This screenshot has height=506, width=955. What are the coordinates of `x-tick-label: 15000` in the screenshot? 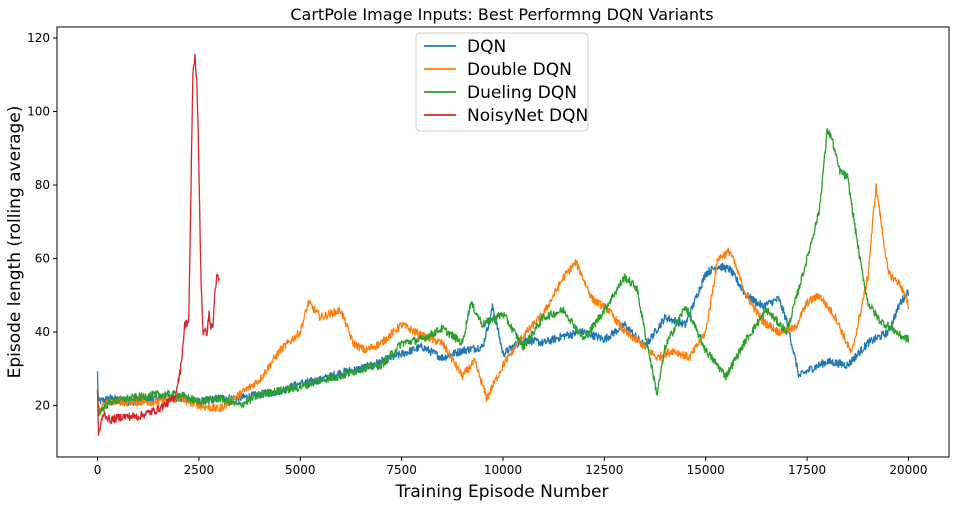 It's located at (706, 470).